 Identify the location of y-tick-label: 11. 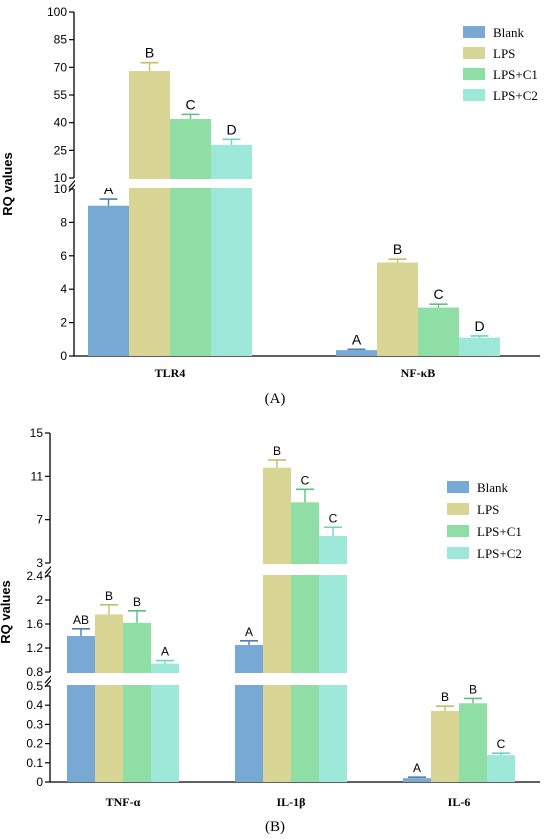
(37, 476).